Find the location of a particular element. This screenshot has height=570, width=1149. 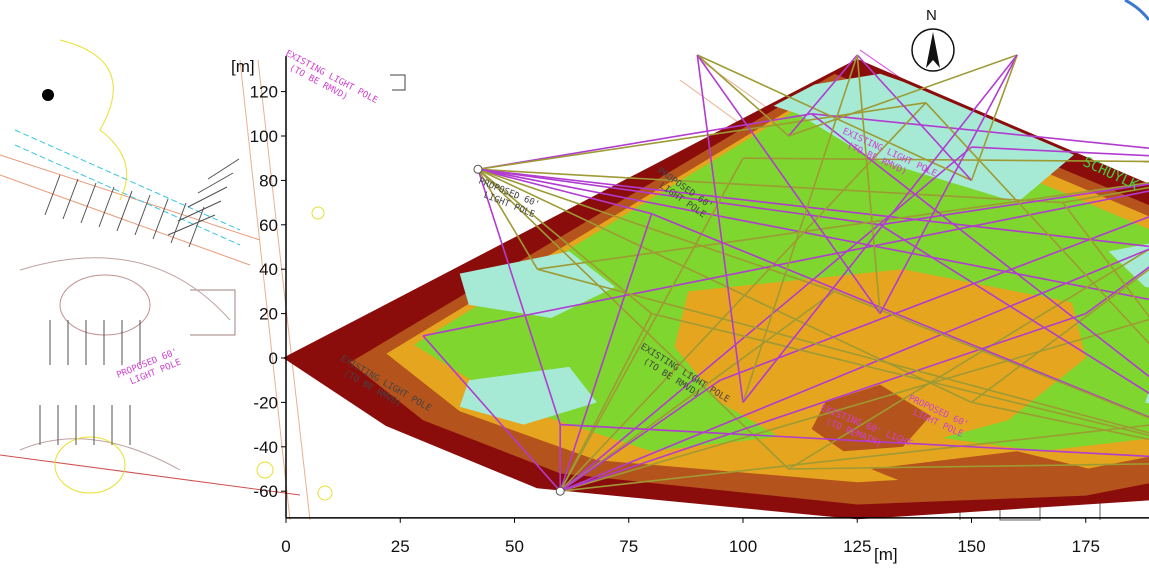

parking-stalls is located at coordinates (139, 301).